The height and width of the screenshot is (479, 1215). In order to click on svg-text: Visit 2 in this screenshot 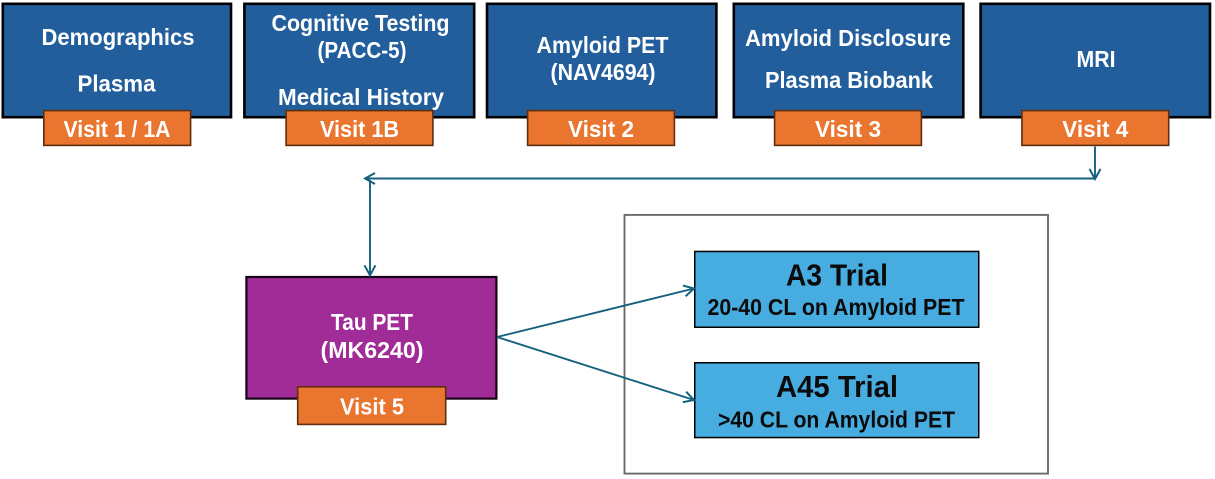, I will do `click(601, 129)`.